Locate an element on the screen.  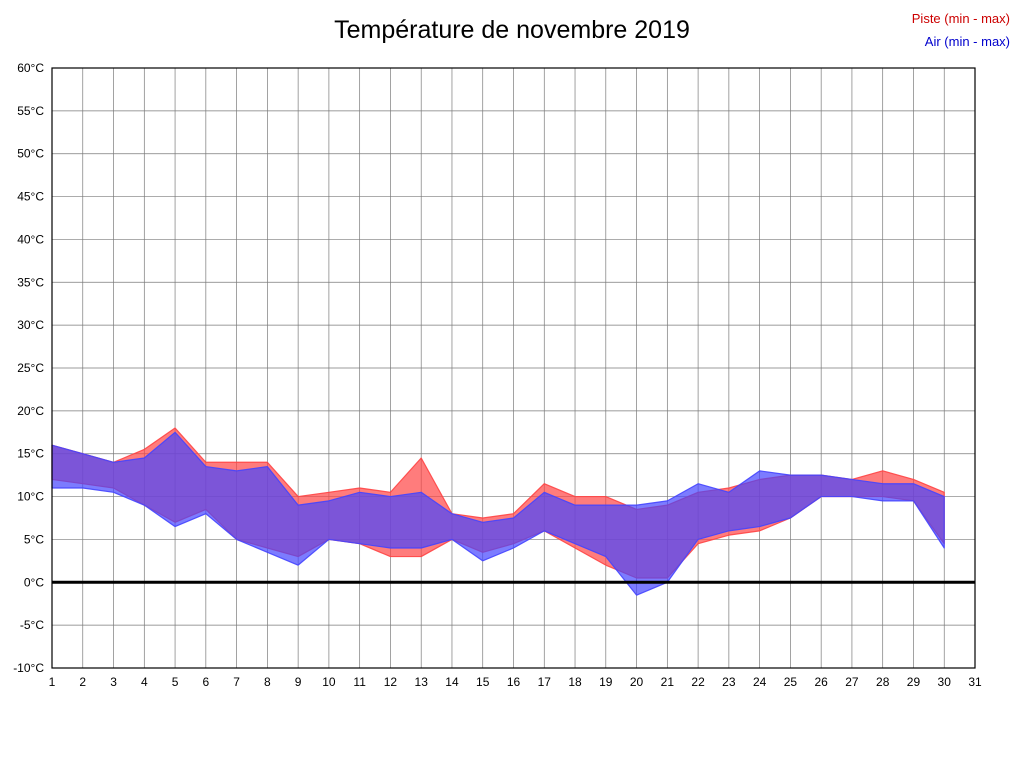
x-tick-label: 24 is located at coordinates (760, 682).